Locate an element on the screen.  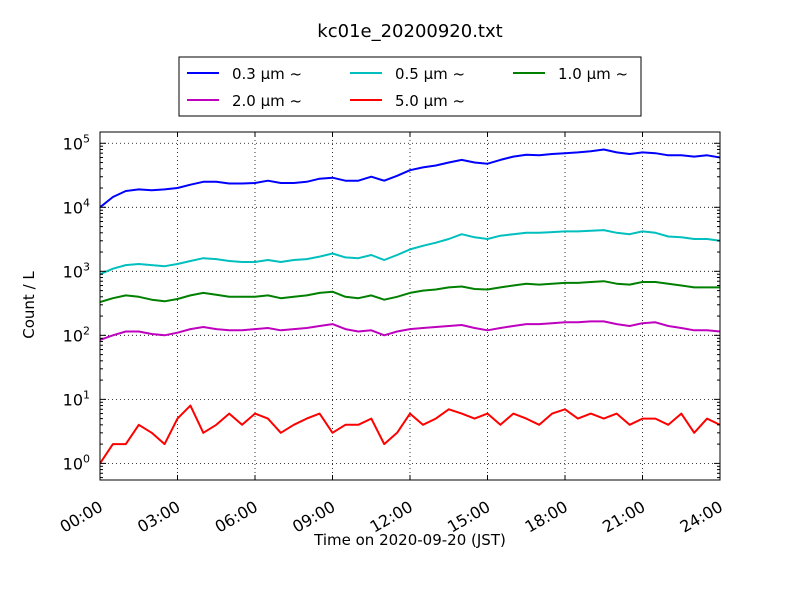
legend: 0.3 µm ~ 0.5 µm ~ 1.0 µm ~ 2.0 µm ~ 5.0 µm ~ is located at coordinates (410, 86).